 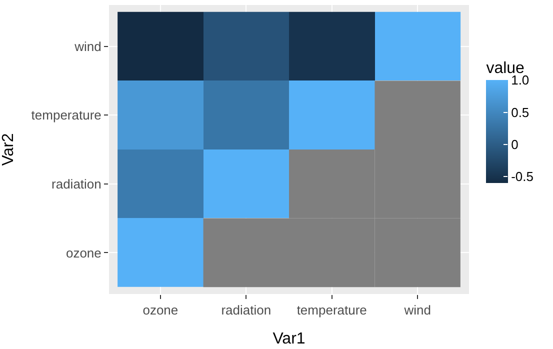 I want to click on y-tick-label: ozone, so click(x=84, y=252).